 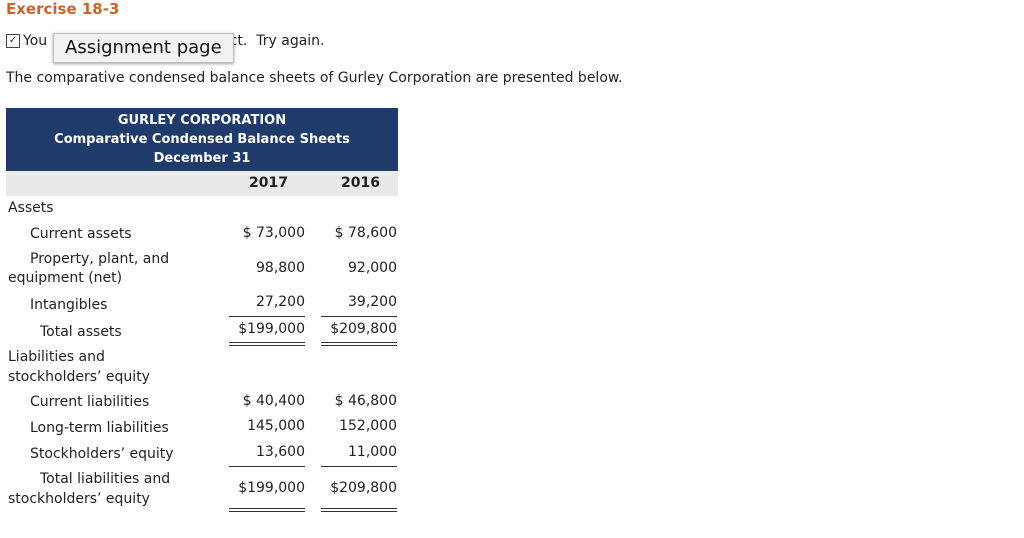 I want to click on company-name: GURLEY CORPORATION, so click(x=202, y=120).